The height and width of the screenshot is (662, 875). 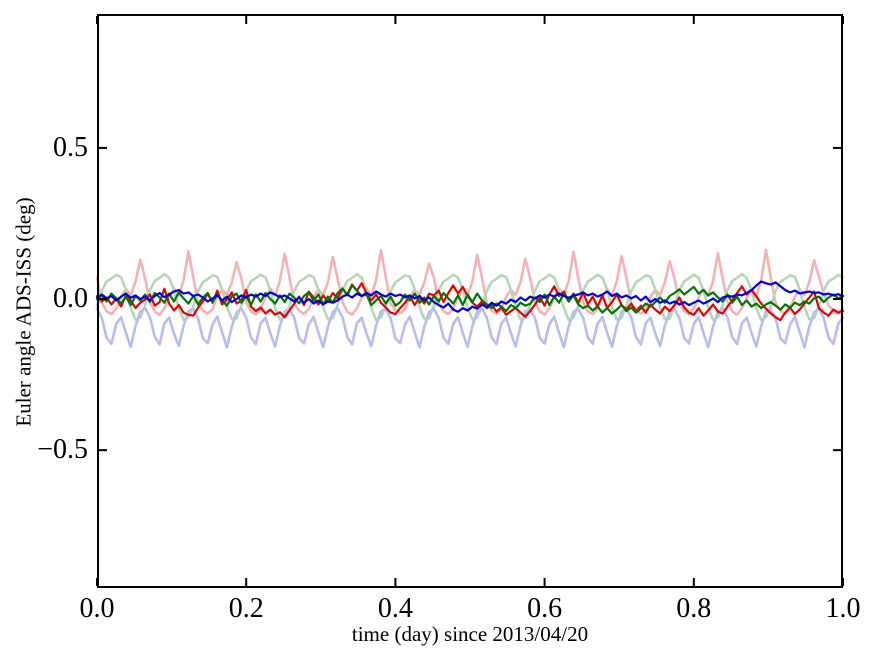 I want to click on series-line-blue-noisy, so click(x=470, y=296).